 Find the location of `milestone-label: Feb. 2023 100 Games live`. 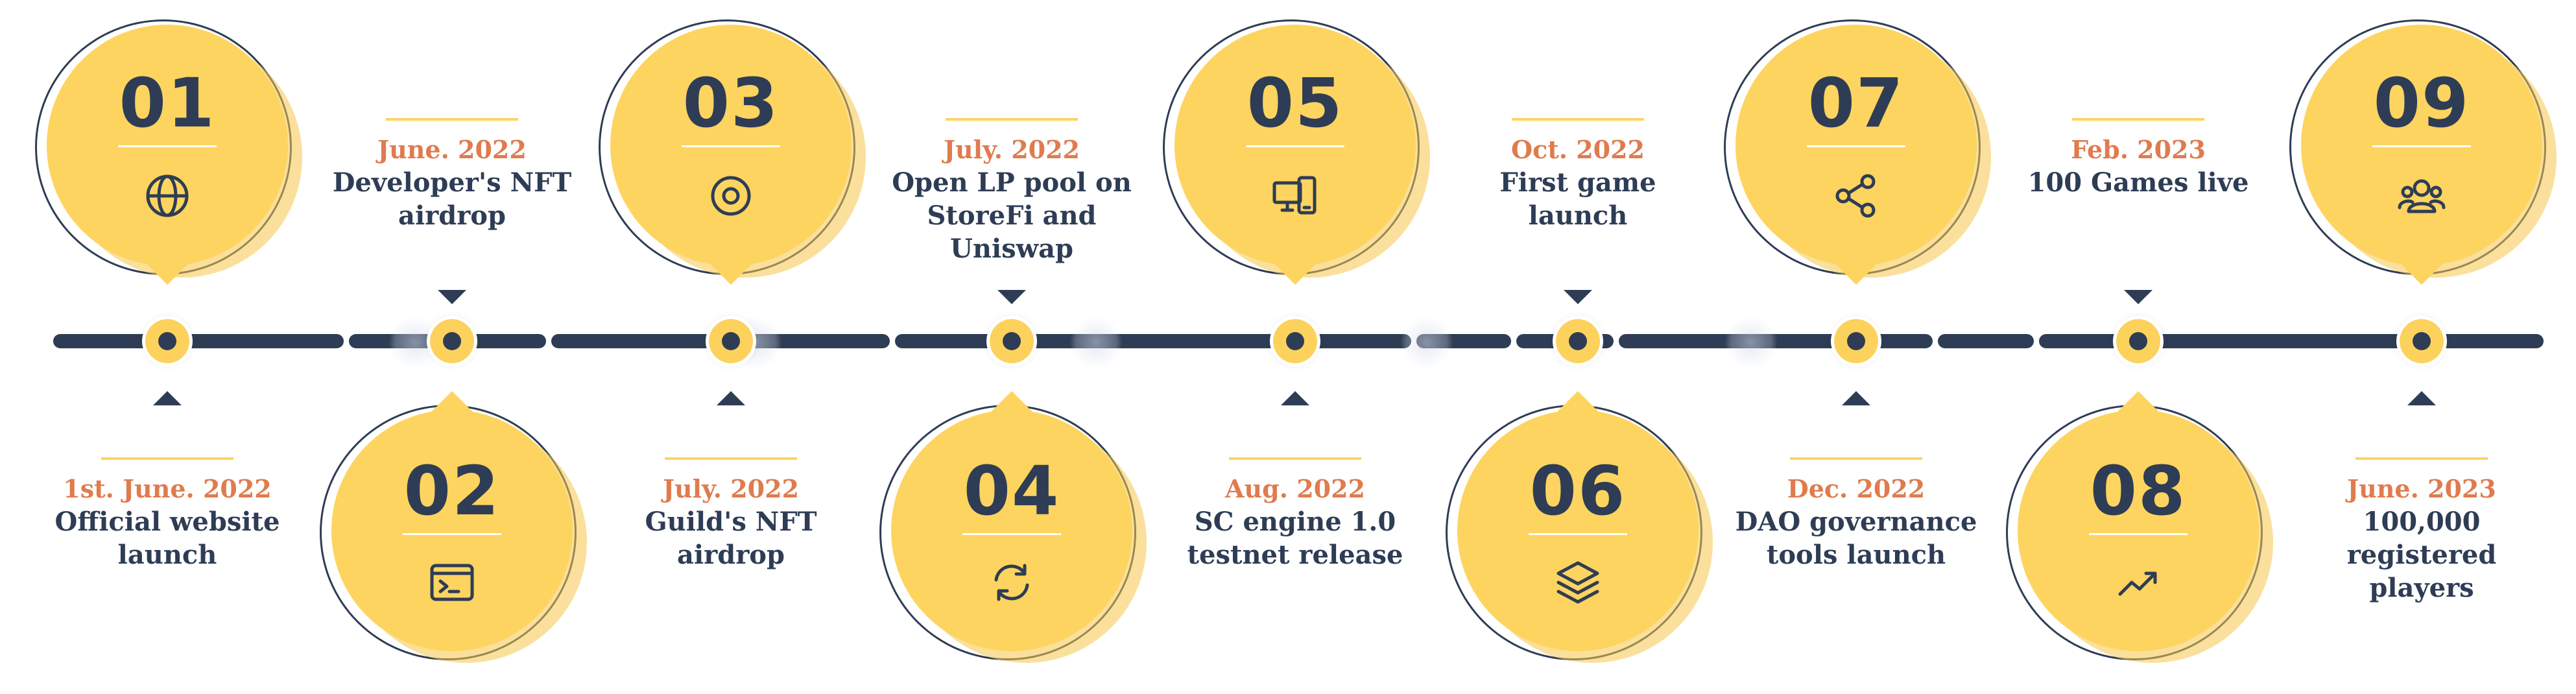

milestone-label: Feb. 2023 100 Games live is located at coordinates (2138, 158).